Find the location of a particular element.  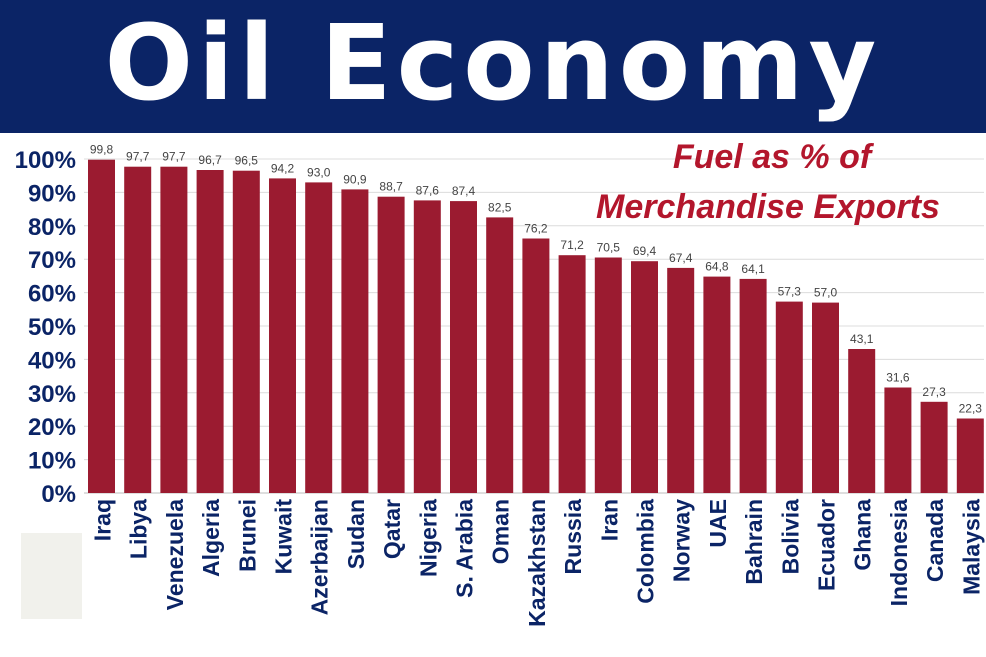

value-label: 94,2 is located at coordinates (283, 168).